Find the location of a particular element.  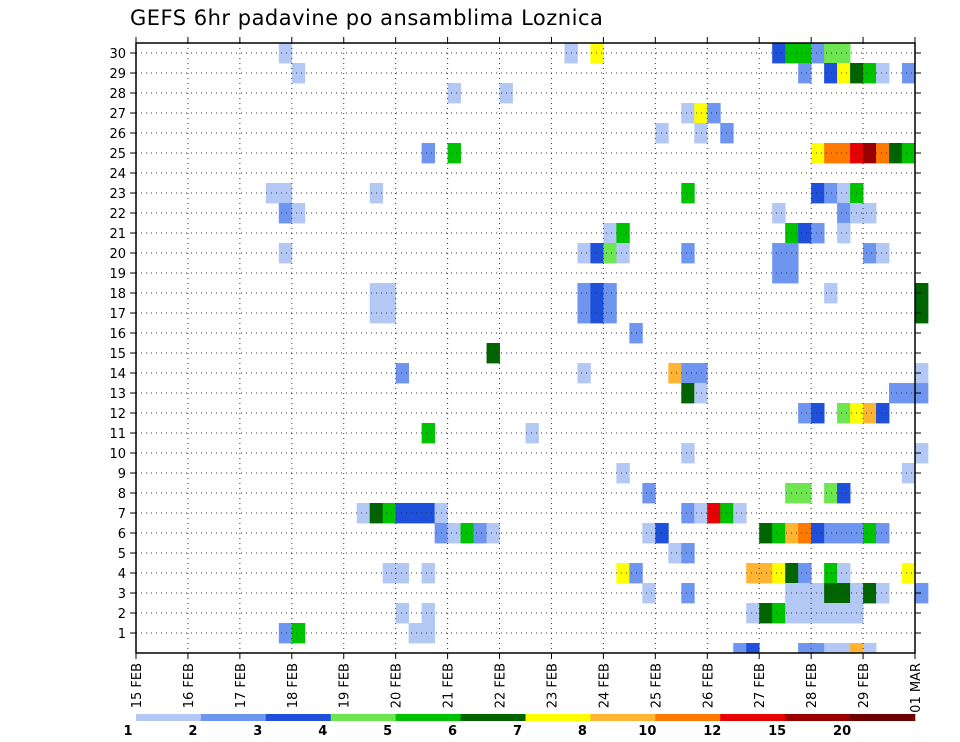

colorbar-label: 3 is located at coordinates (257, 731).